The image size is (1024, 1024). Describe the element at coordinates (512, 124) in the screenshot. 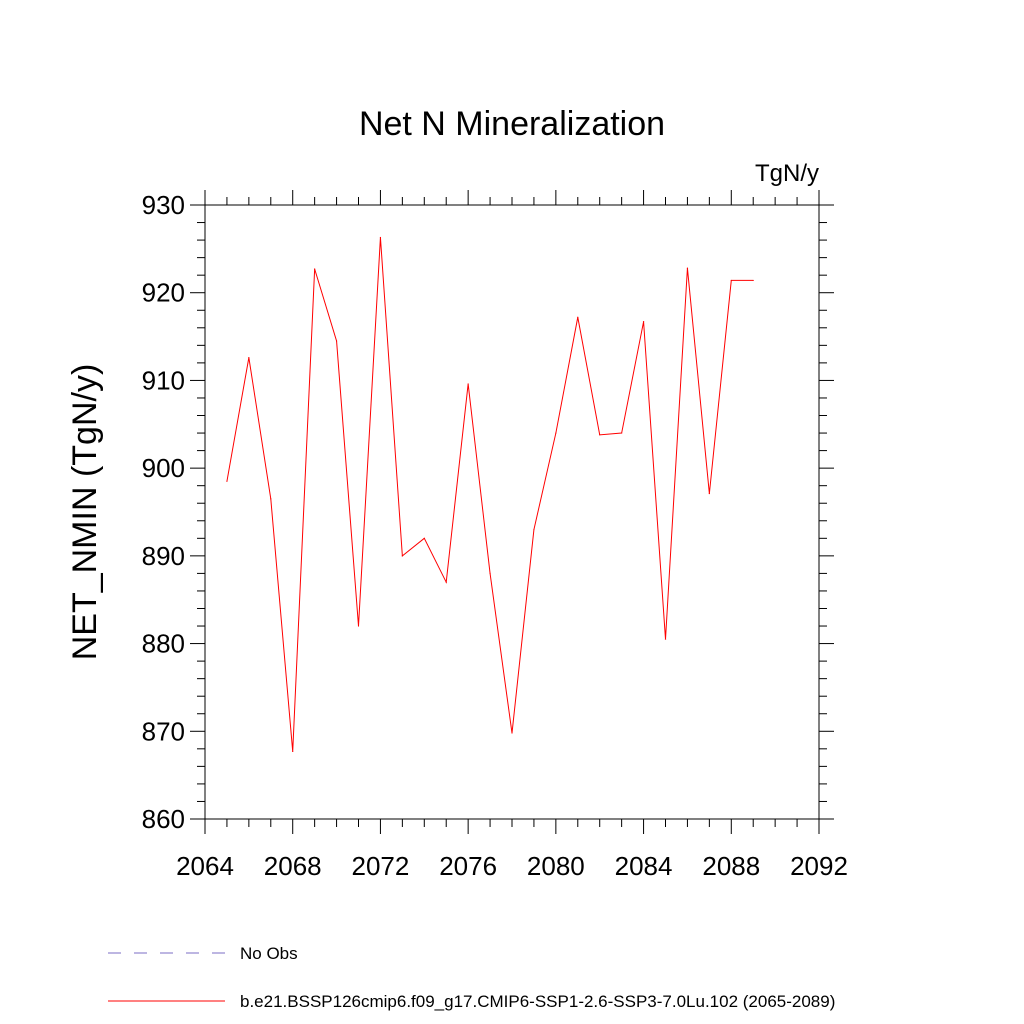

I see `chart-title: Net N Mineralization` at that location.